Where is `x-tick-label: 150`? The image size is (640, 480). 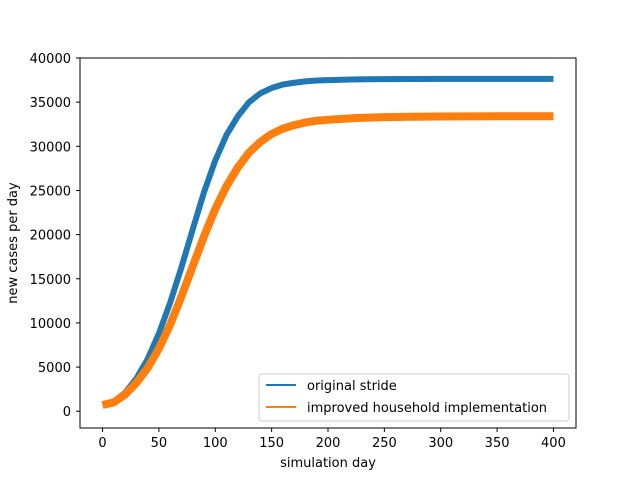
x-tick-label: 150 is located at coordinates (271, 443).